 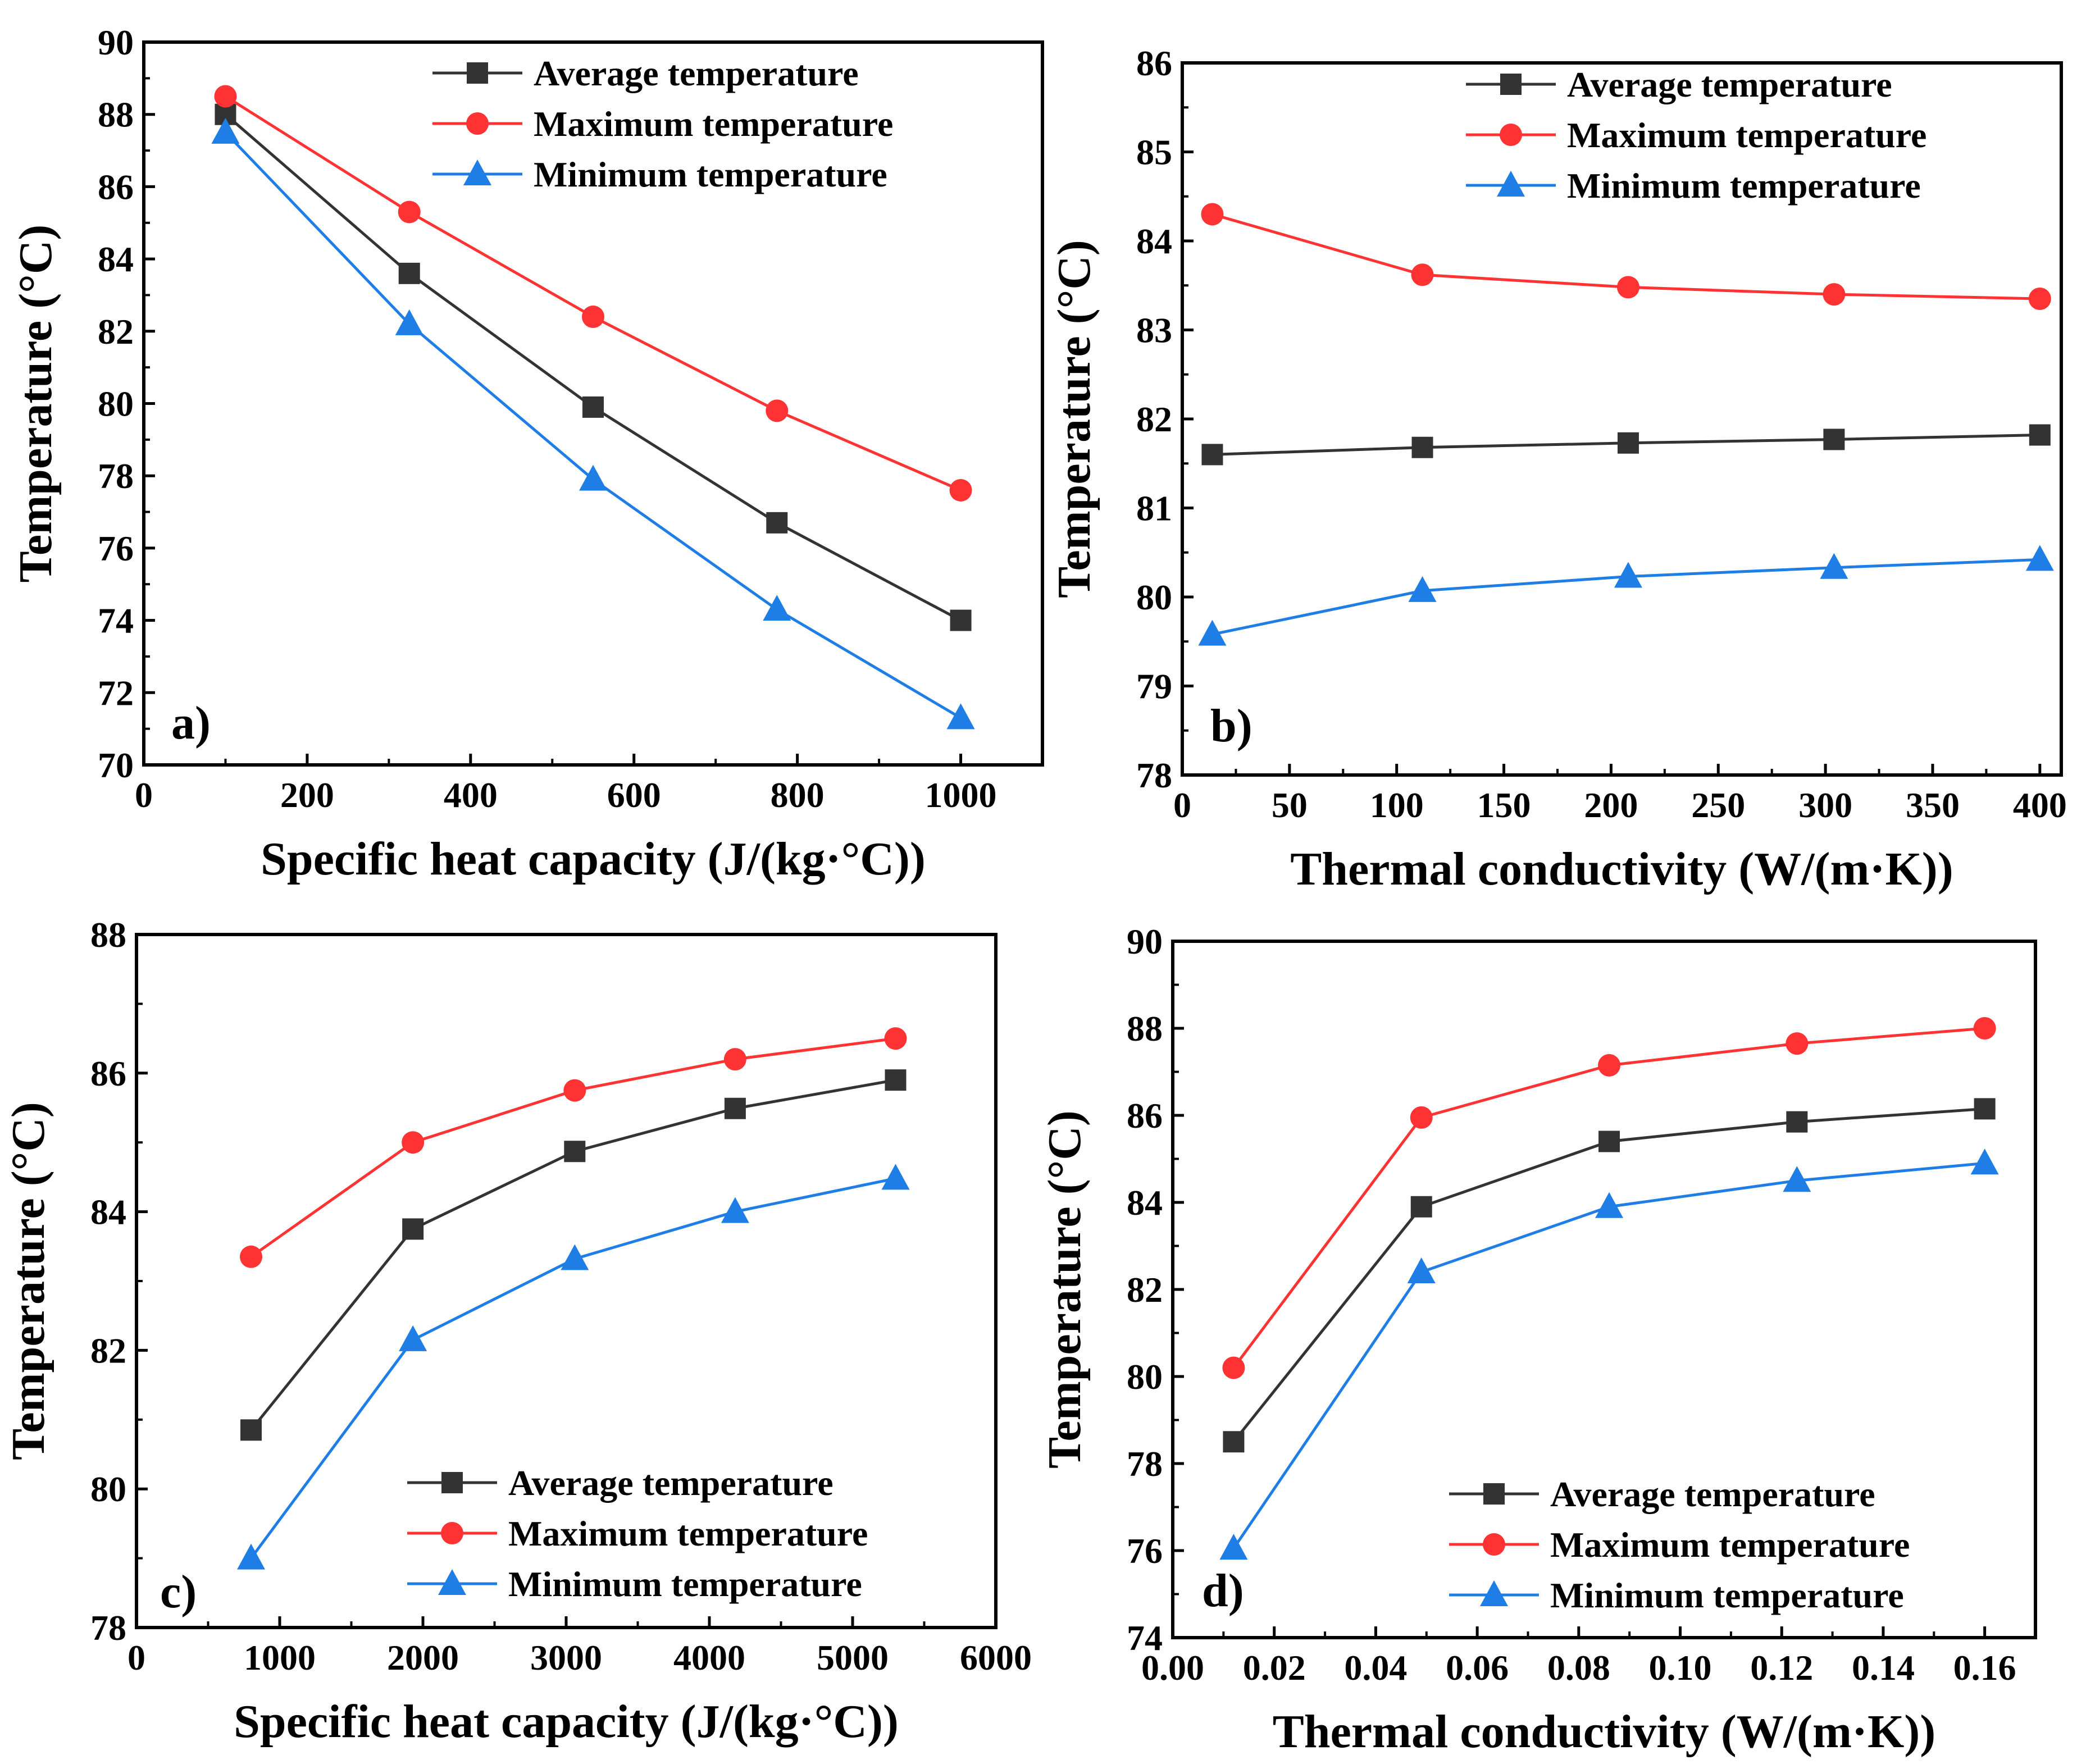 What do you see at coordinates (136, 1658) in the screenshot?
I see `x-tick-label: 0` at bounding box center [136, 1658].